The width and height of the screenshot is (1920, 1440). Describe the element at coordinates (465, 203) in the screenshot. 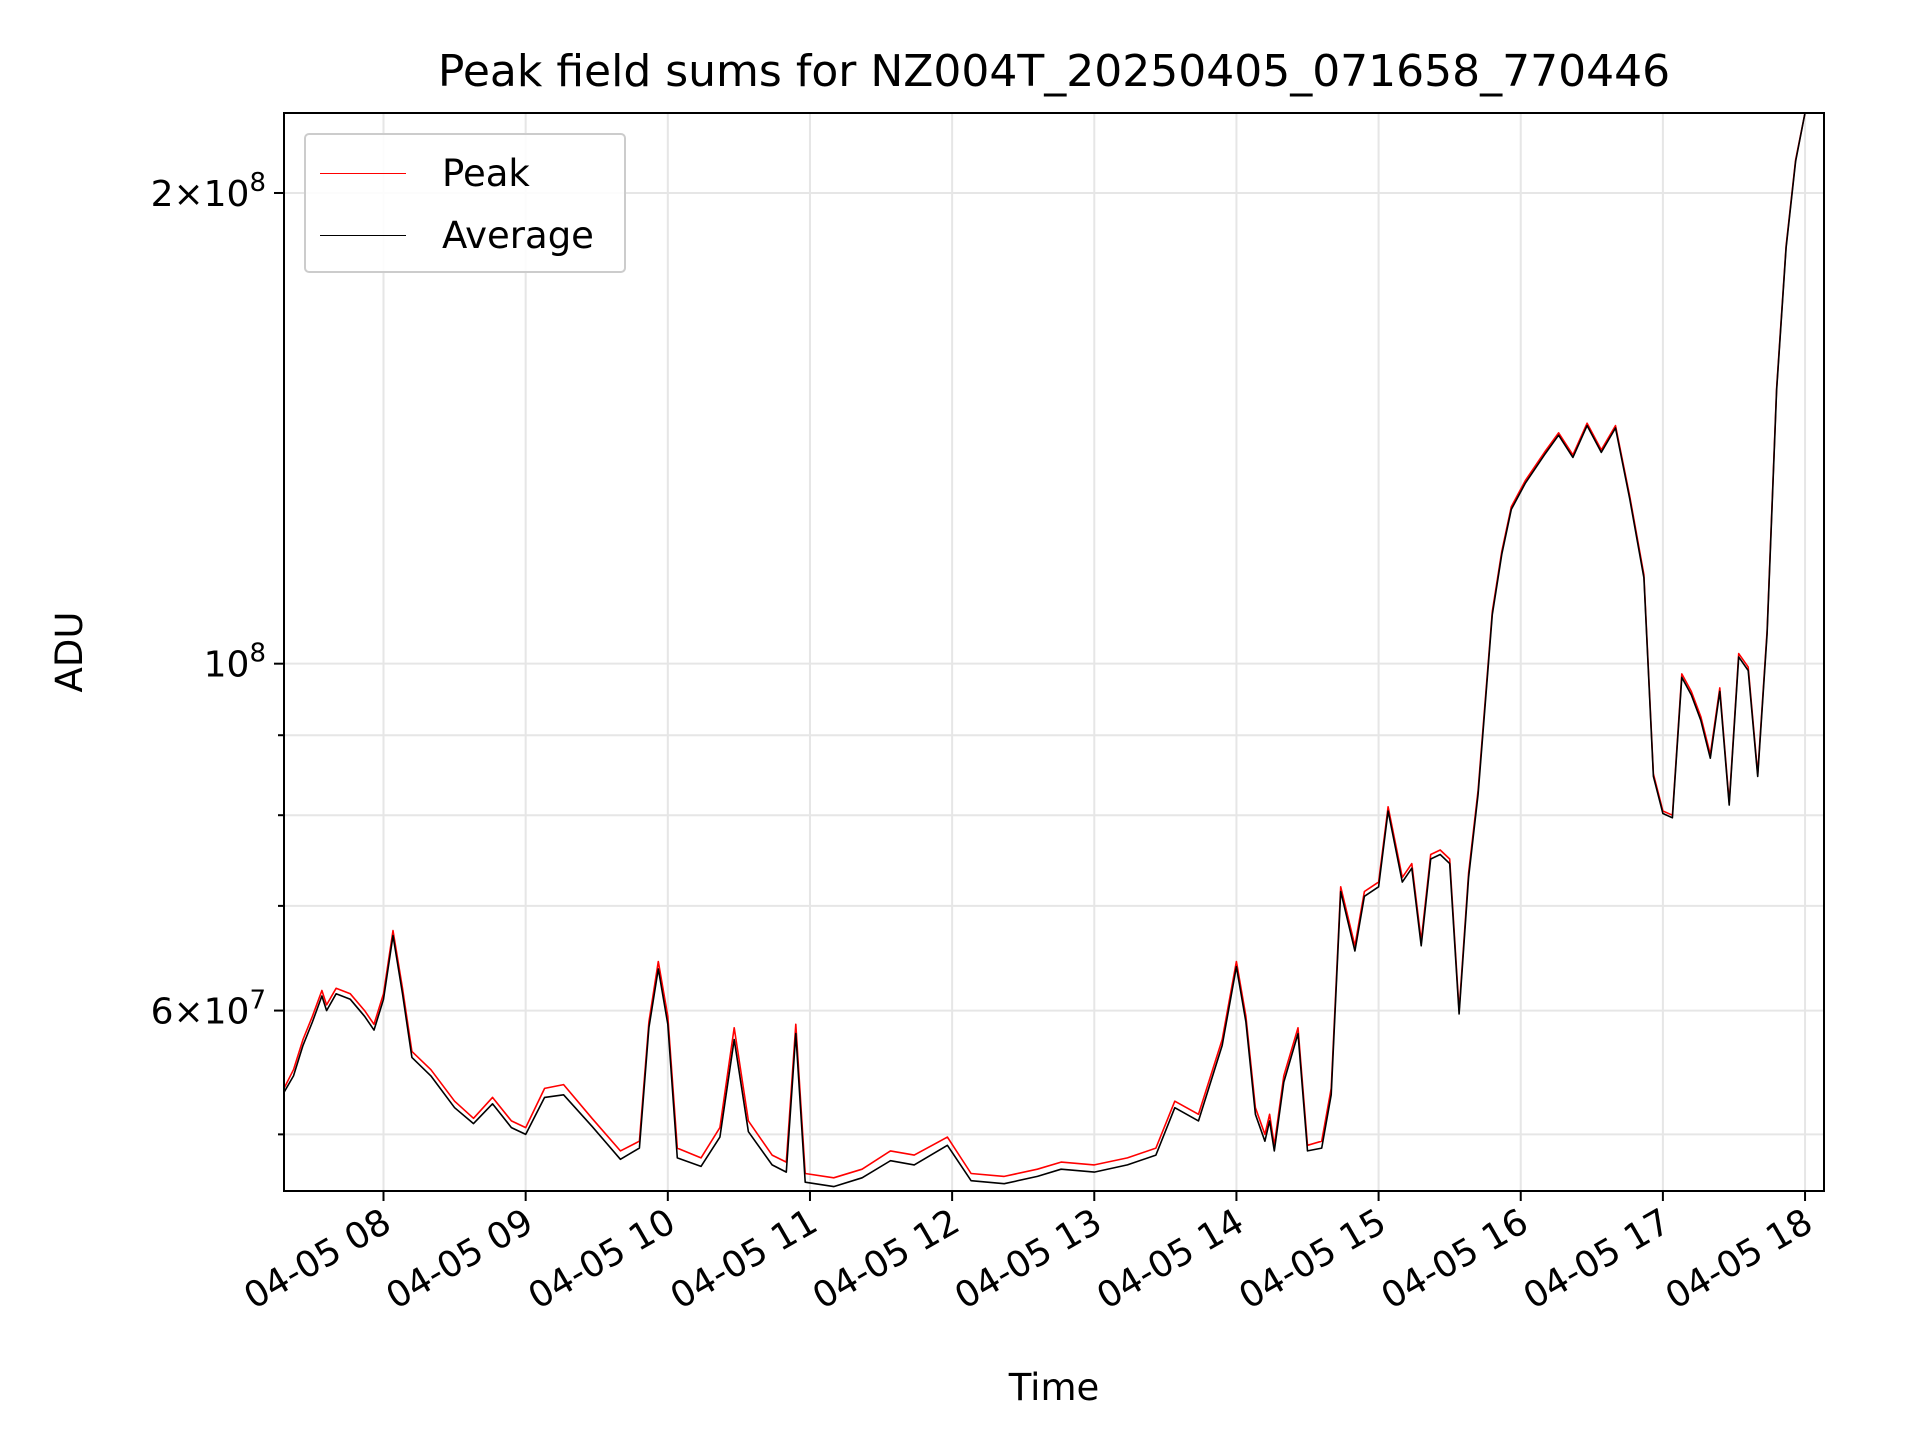

I see `legend: Peak Average` at that location.